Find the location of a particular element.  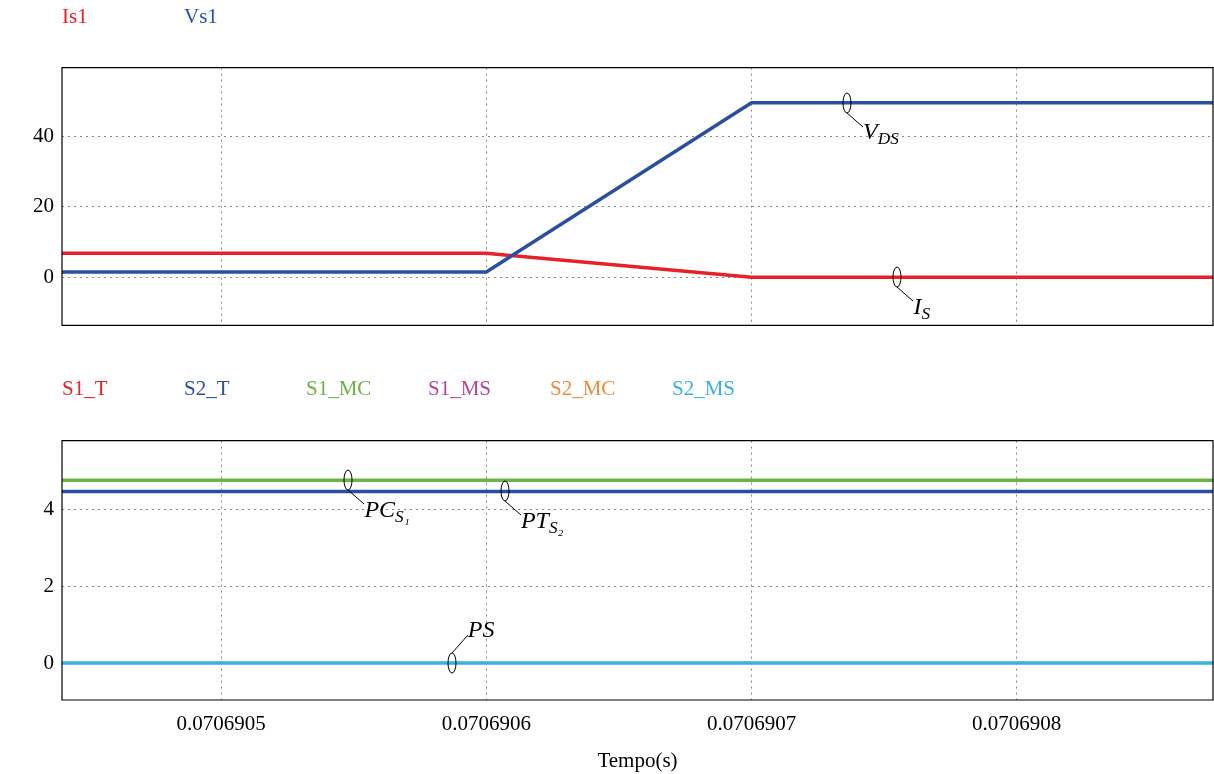

legend-label: S2_MC is located at coordinates (583, 388).